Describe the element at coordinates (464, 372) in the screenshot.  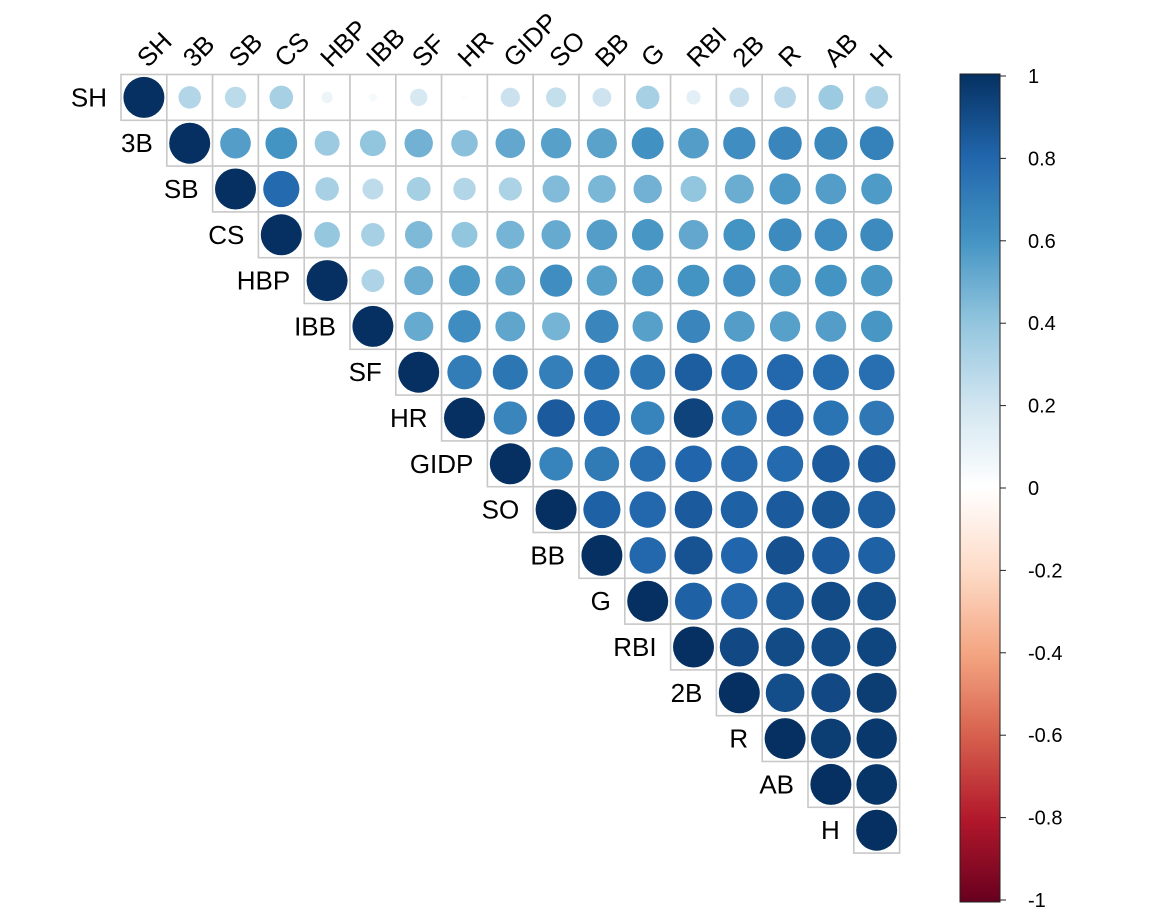
I see `corr-circle-SF-HR` at that location.